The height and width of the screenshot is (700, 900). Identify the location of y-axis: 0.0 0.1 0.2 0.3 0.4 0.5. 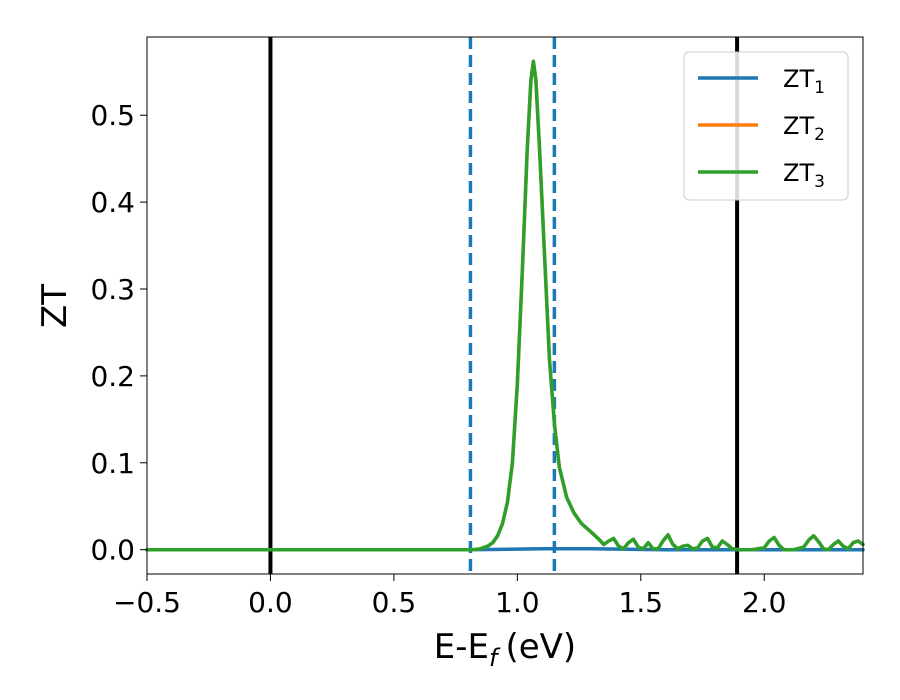
(118, 333).